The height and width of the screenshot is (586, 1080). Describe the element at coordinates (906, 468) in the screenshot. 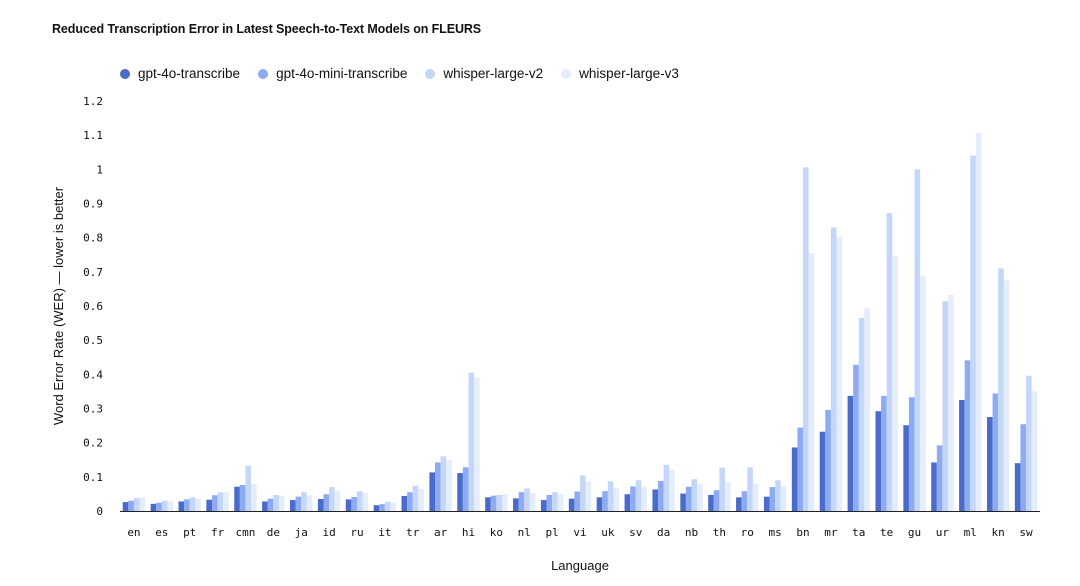

I see `bar-gu-gpt-4o-transcribe` at that location.